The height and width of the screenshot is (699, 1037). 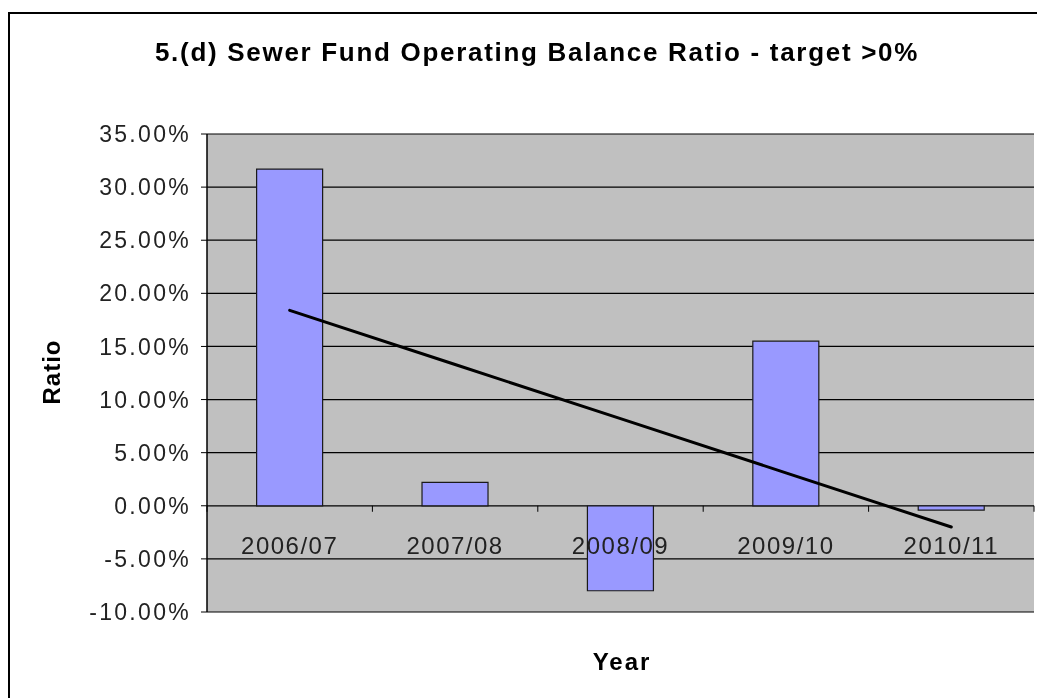 I want to click on y-tick-label: 10.00%, so click(x=145, y=399).